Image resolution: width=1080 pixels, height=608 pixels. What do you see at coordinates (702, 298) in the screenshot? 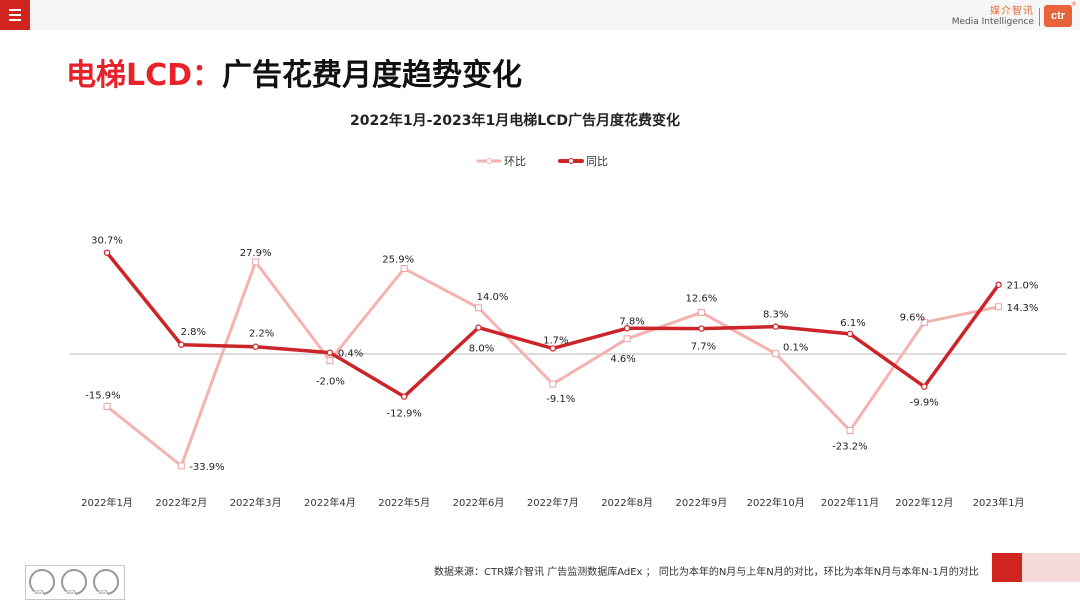
I see `mom-data-label: 12.6%` at bounding box center [702, 298].